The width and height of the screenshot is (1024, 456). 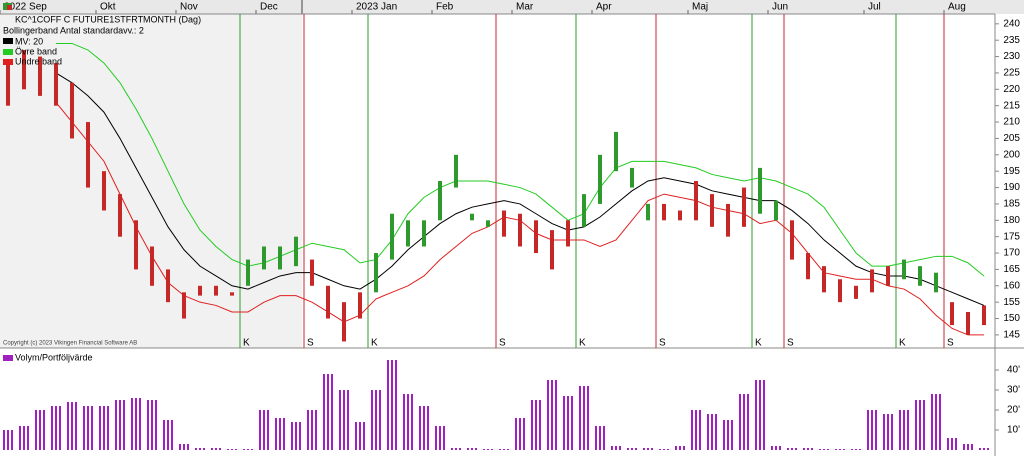 I want to click on y-tick-label: 200, so click(x=1011, y=154).